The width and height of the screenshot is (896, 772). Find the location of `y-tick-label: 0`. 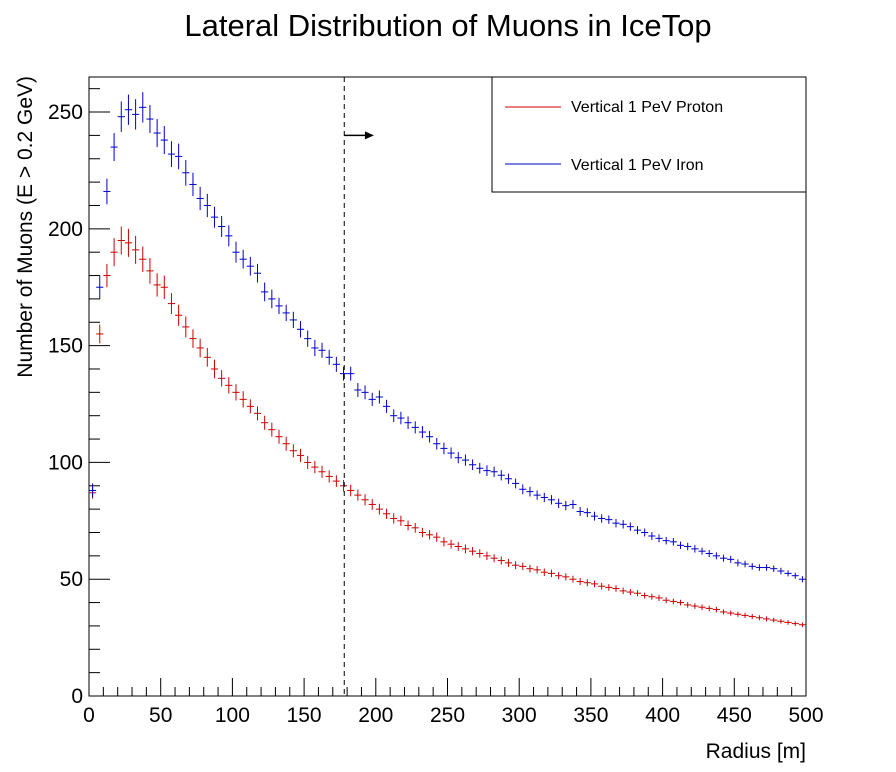

y-tick-label: 0 is located at coordinates (77, 696).